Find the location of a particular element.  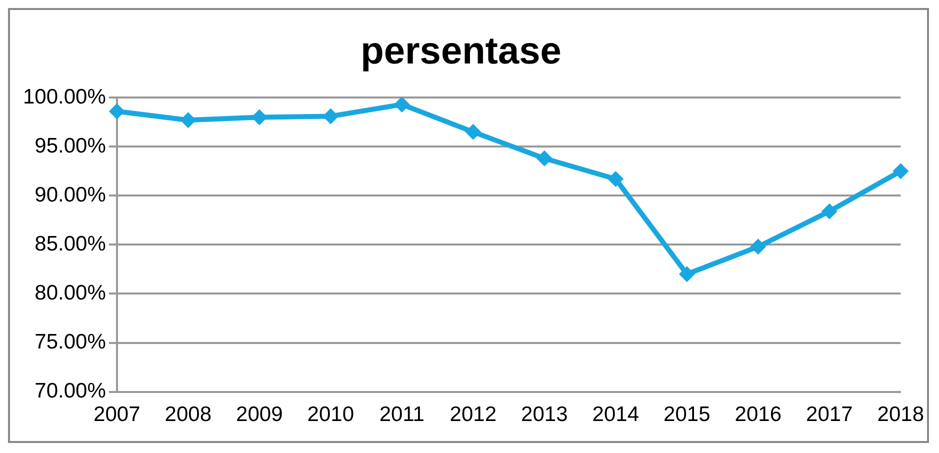

y-tick-label: 85.00% is located at coordinates (70, 244).